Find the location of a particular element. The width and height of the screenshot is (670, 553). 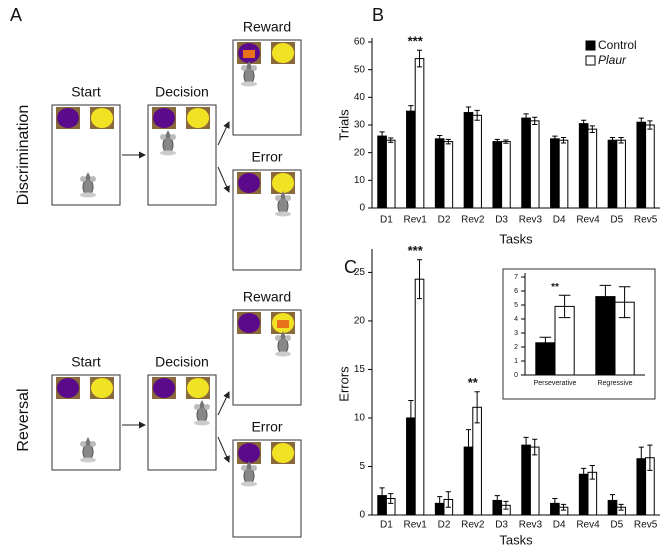

y-axis-label: Trials is located at coordinates (343, 125).